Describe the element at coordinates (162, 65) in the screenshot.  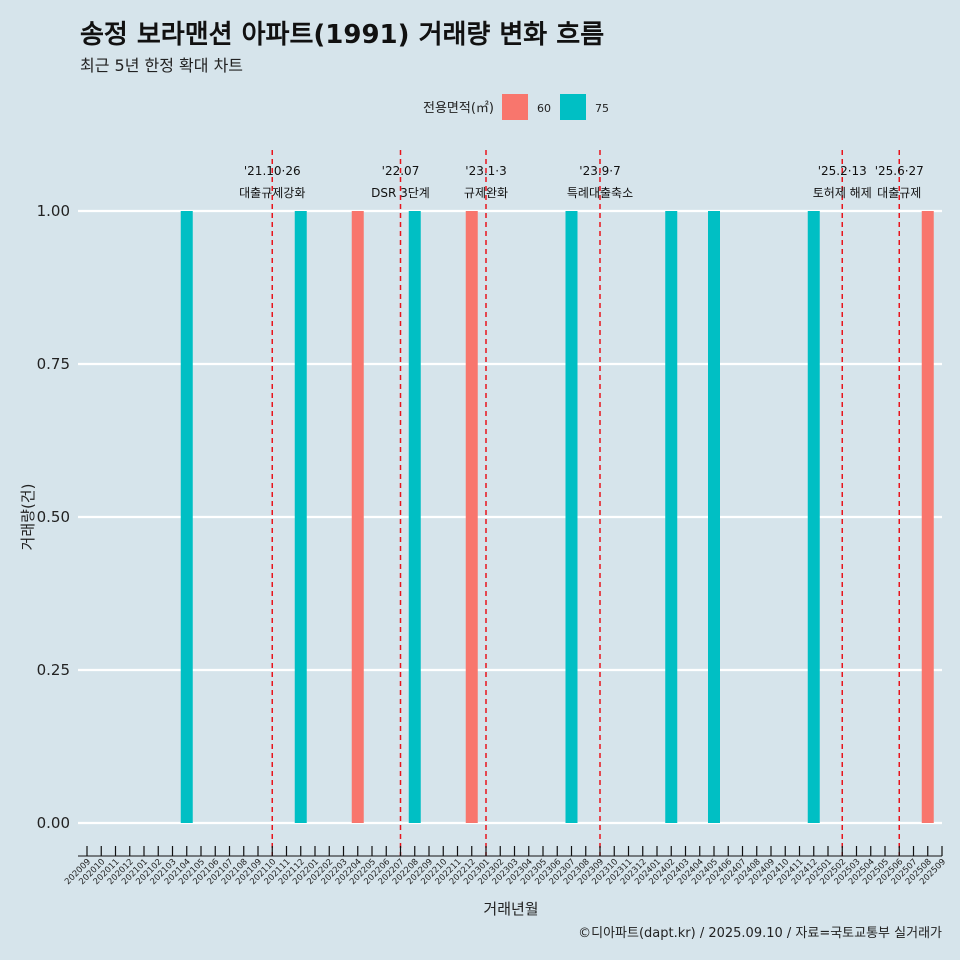
I see `chart-subtitle: 최근 5년 한정 확대 차트` at that location.